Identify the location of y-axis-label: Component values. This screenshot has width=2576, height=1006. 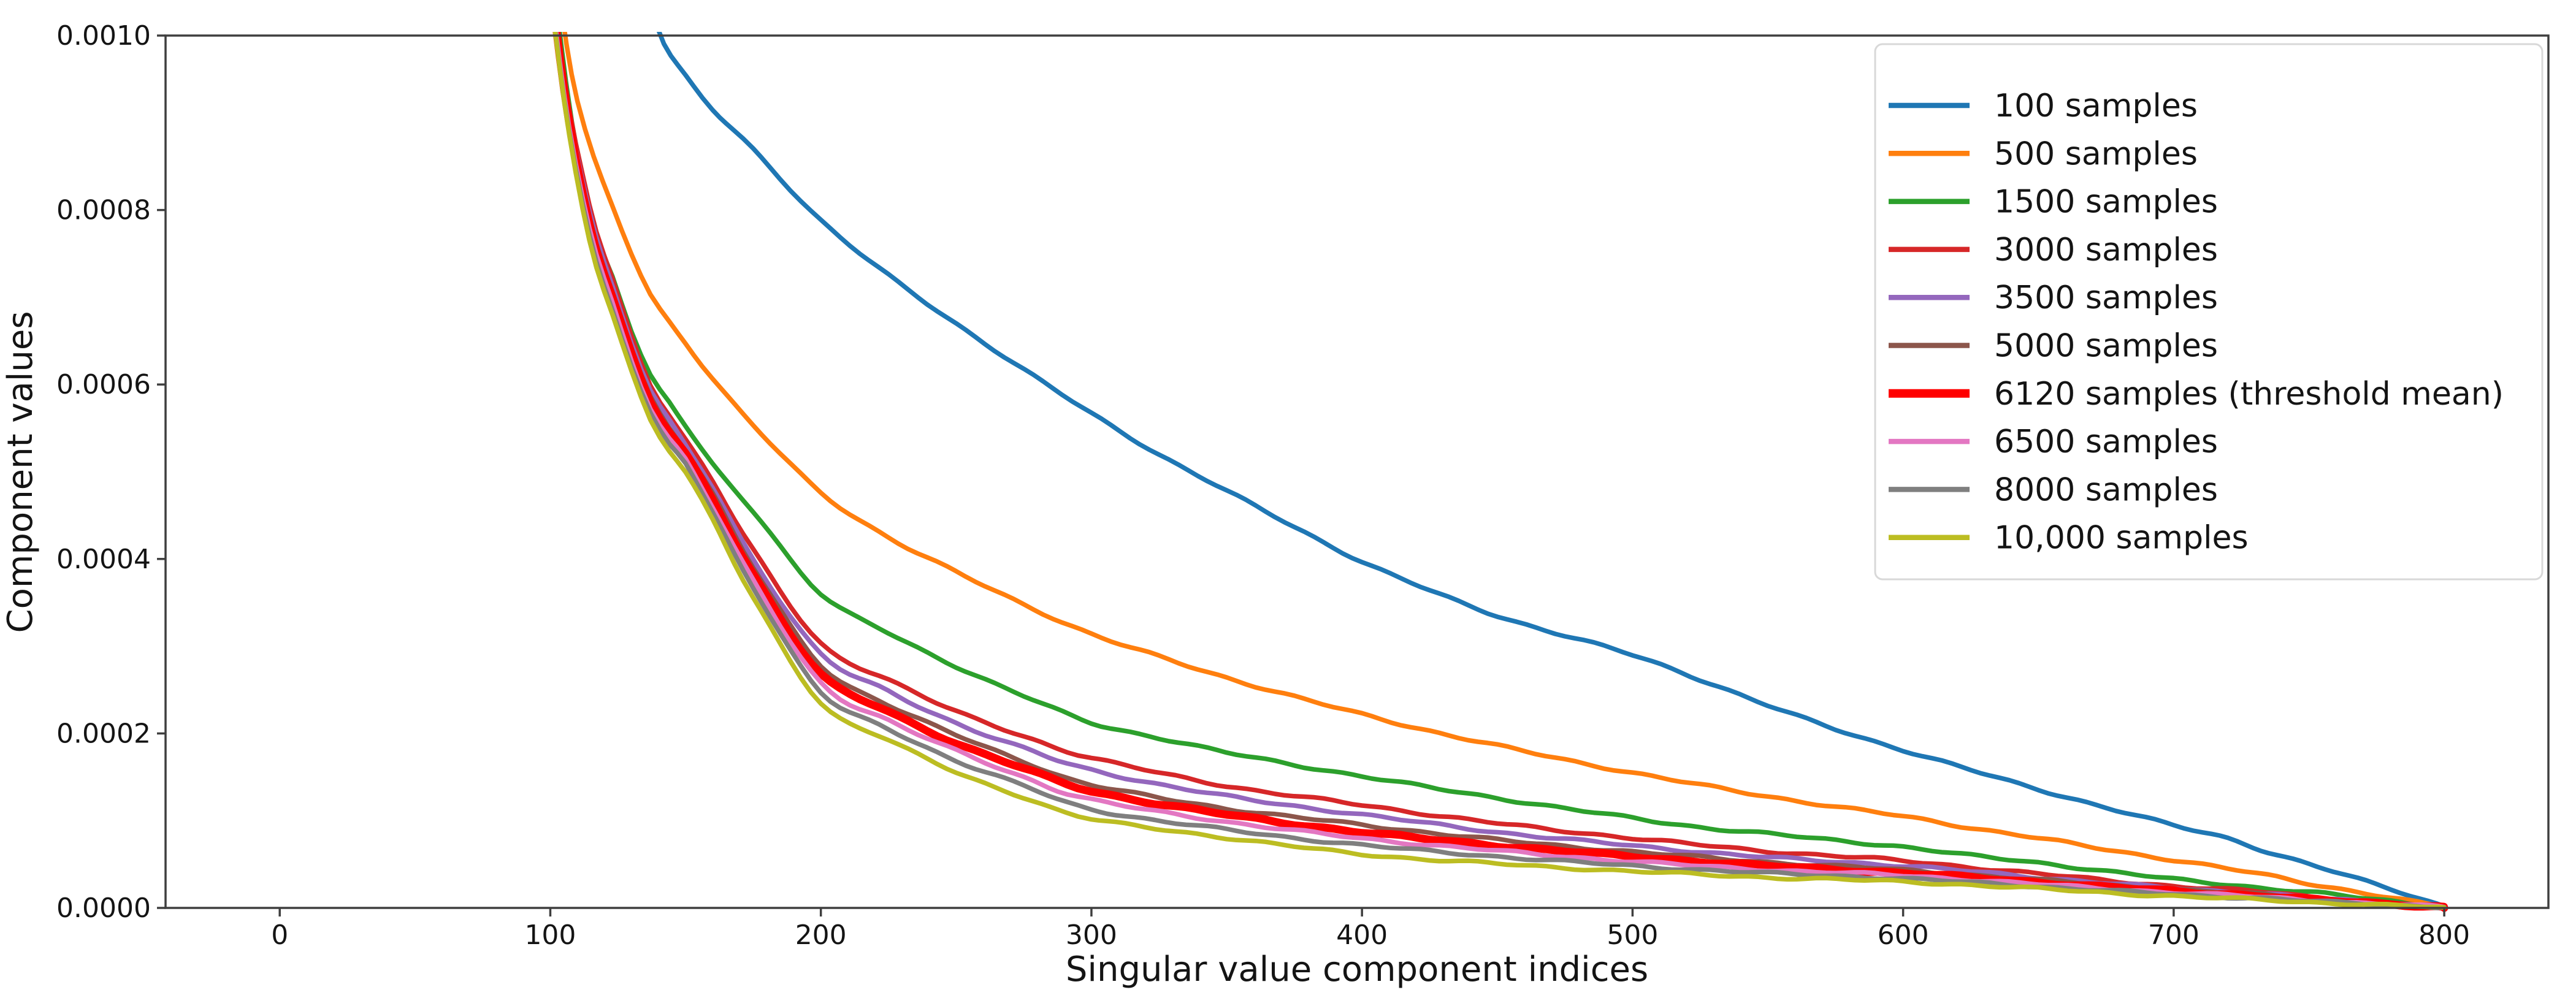
(20, 472).